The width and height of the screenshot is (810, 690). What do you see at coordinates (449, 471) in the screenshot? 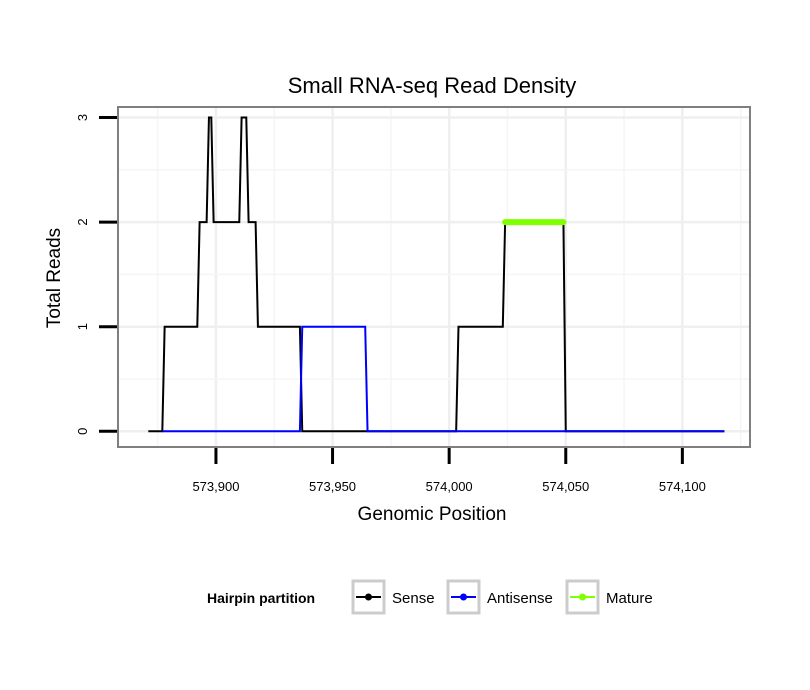
I see `x-axis: 573,900 573,950 574,000 574,050 574,100` at bounding box center [449, 471].